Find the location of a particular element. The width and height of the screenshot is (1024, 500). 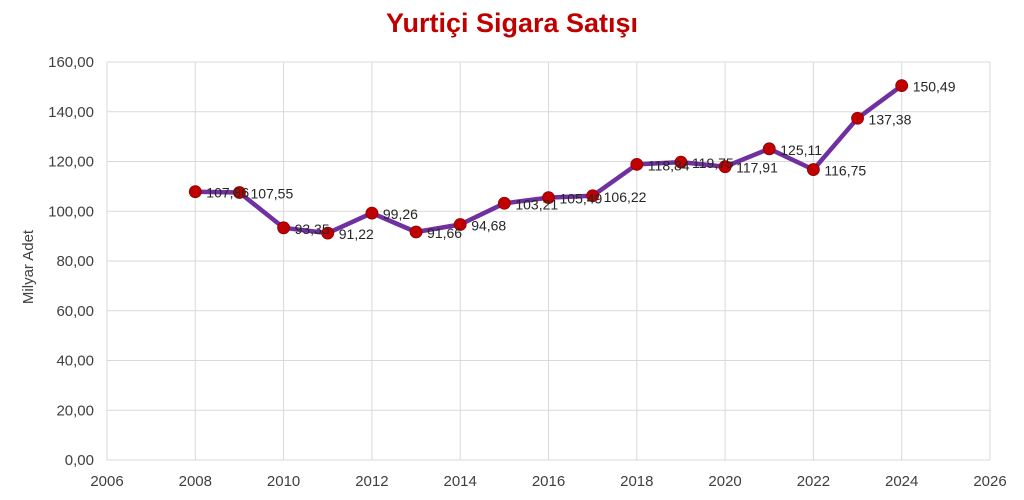

y-tick-label: 40,00 is located at coordinates (75, 361).